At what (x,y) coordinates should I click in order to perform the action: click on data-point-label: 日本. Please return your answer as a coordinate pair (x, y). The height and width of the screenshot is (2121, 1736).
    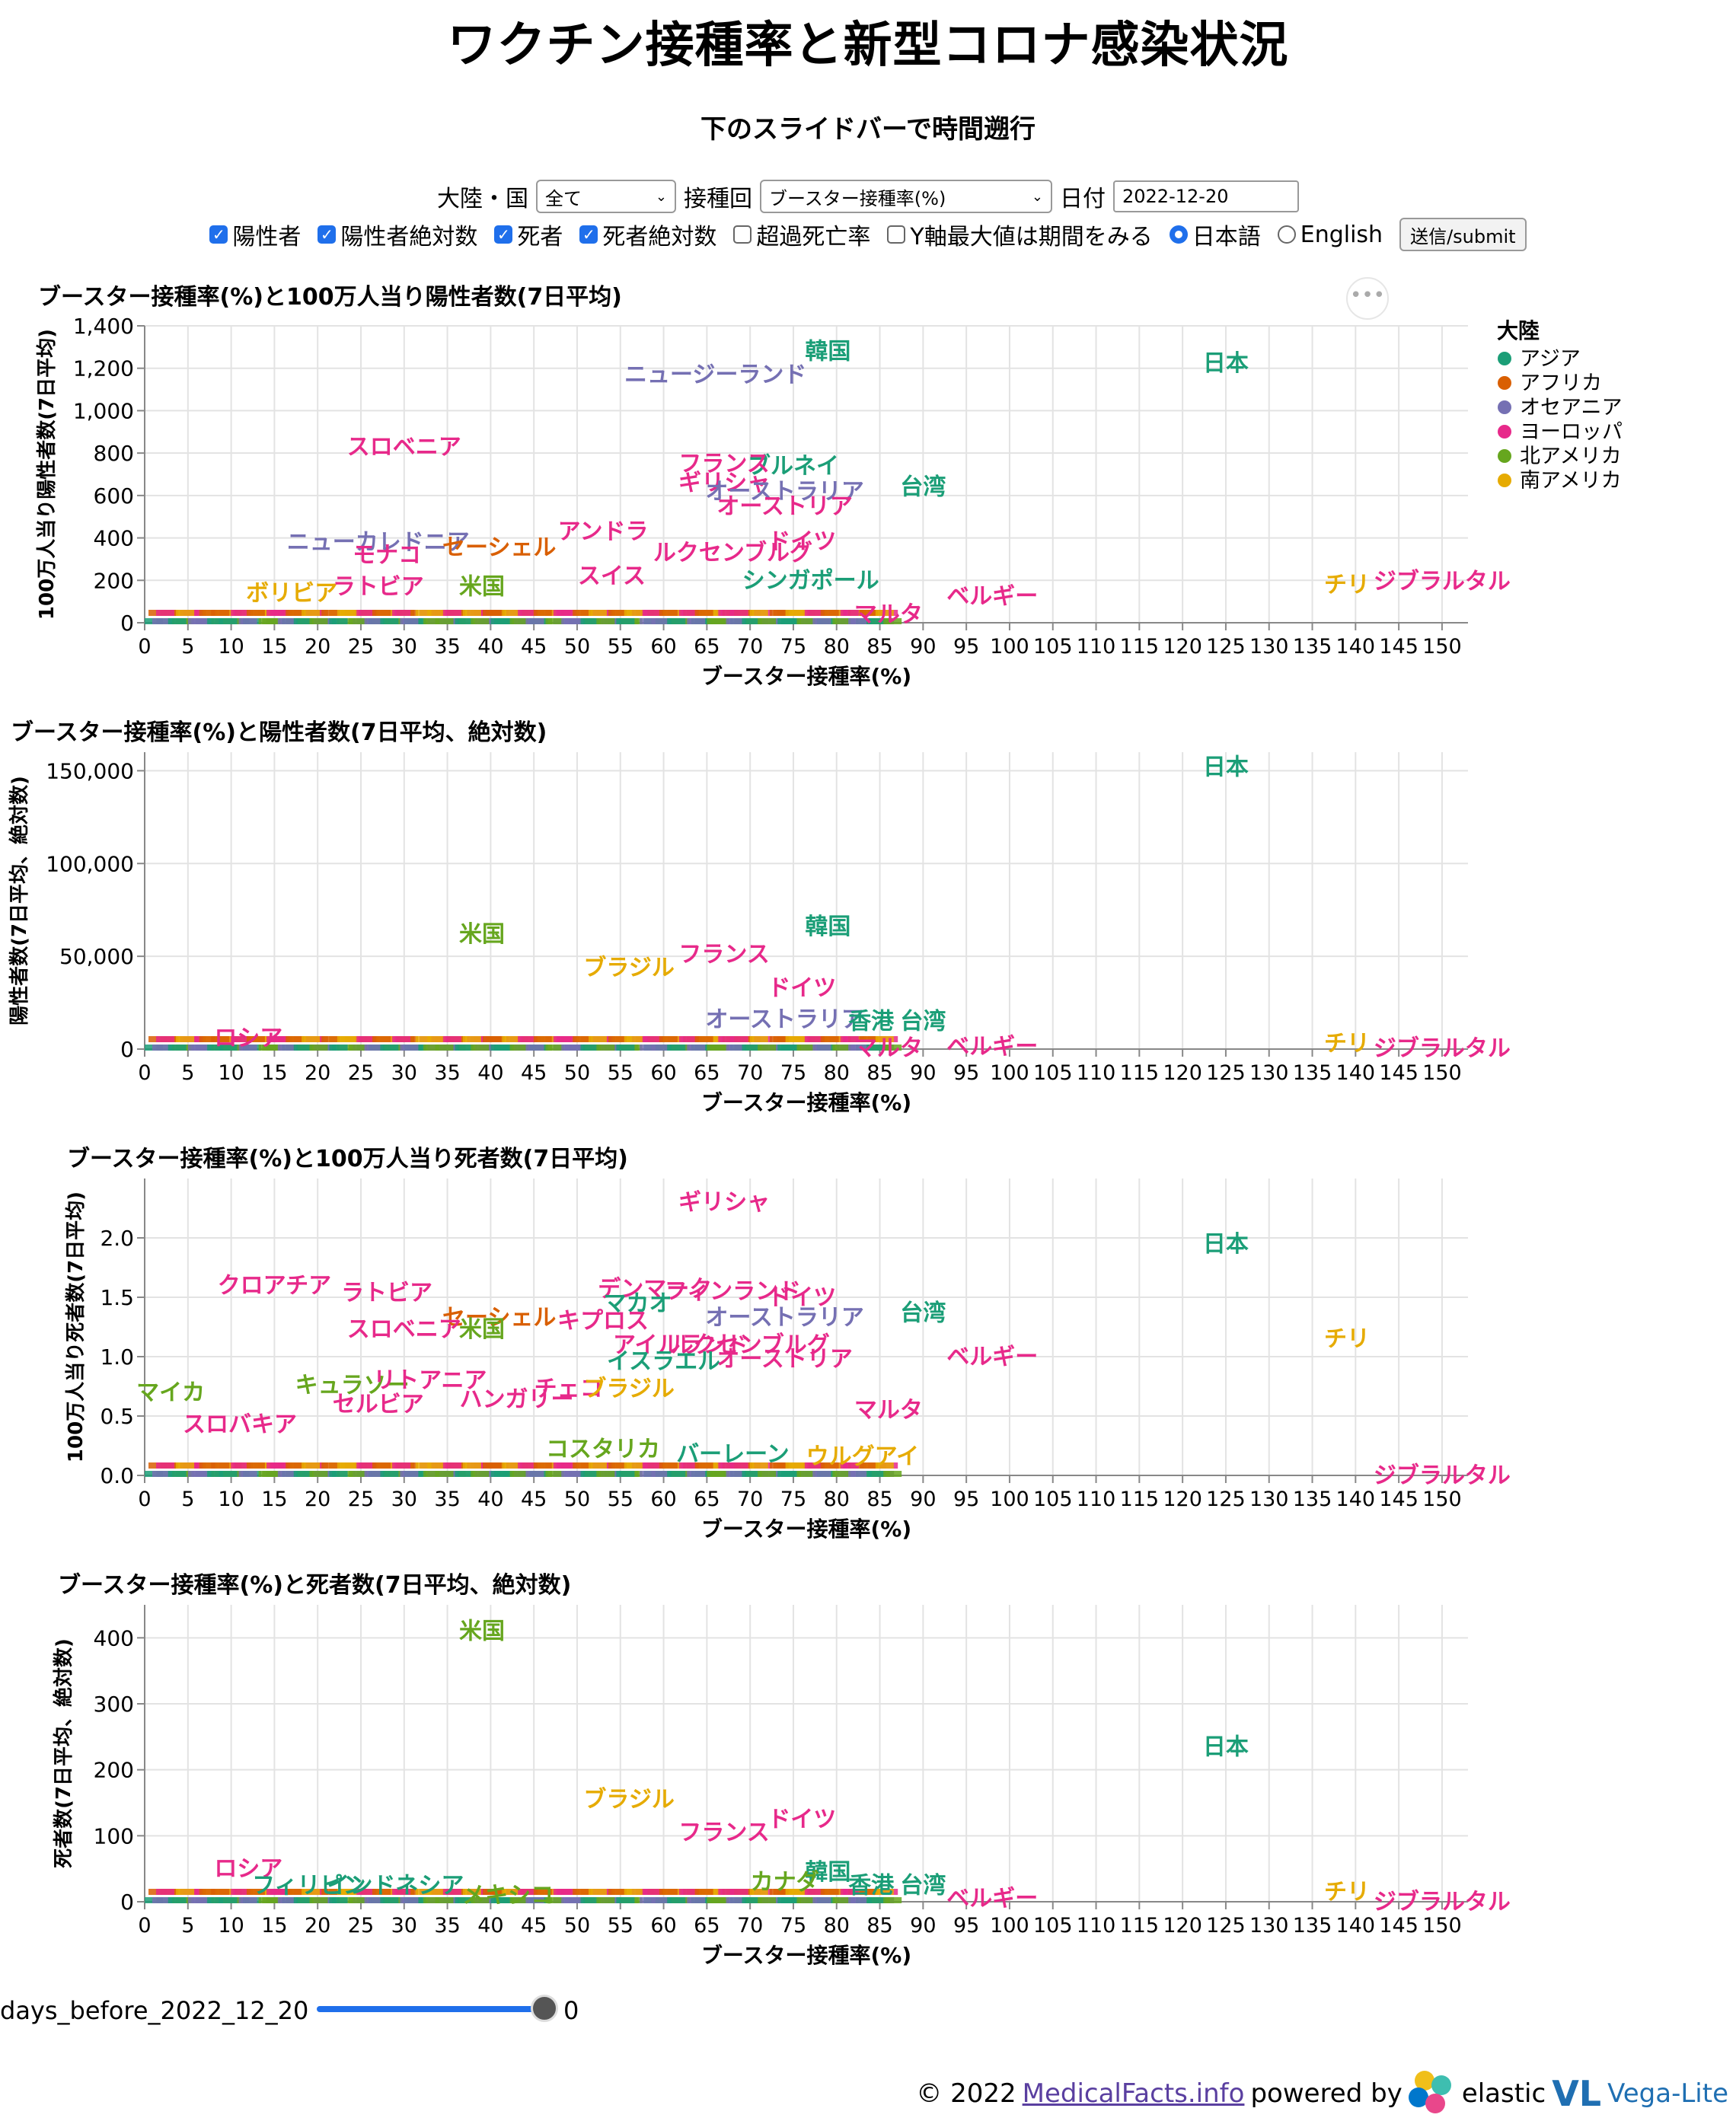
    Looking at the image, I should click on (1226, 767).